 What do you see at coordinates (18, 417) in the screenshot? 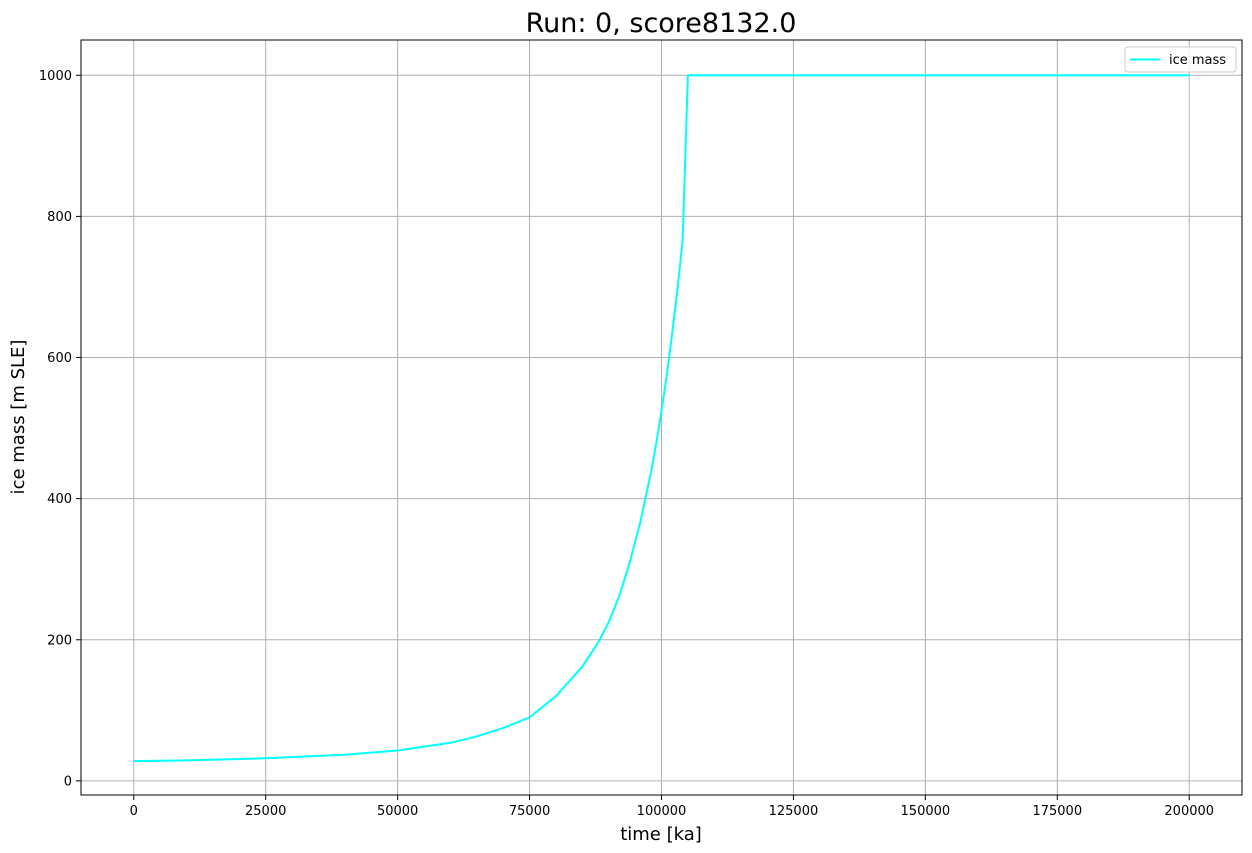
I see `y-axis-label: ice mass [m SLE]` at bounding box center [18, 417].